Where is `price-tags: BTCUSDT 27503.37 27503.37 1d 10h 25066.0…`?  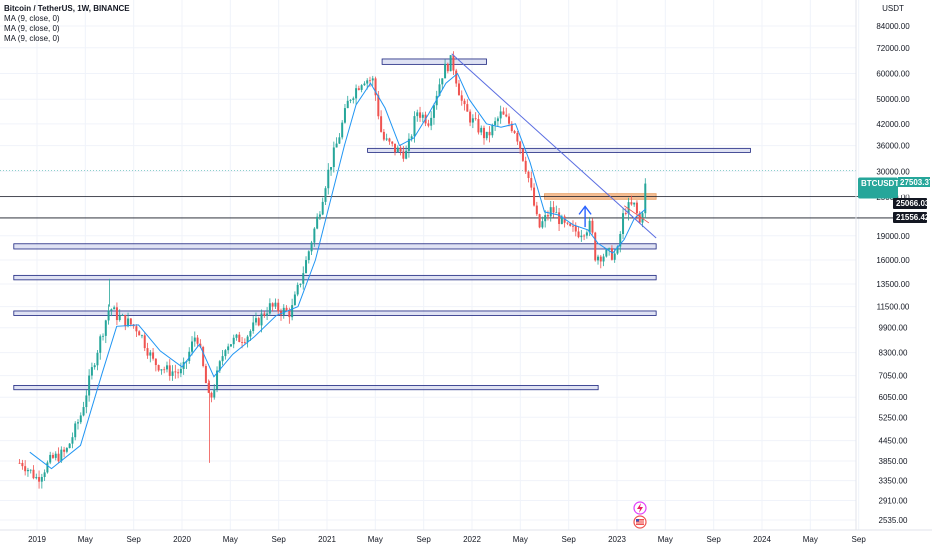 price-tags: BTCUSDT 27503.37 27503.37 1d 10h 25066.0… is located at coordinates (895, 200).